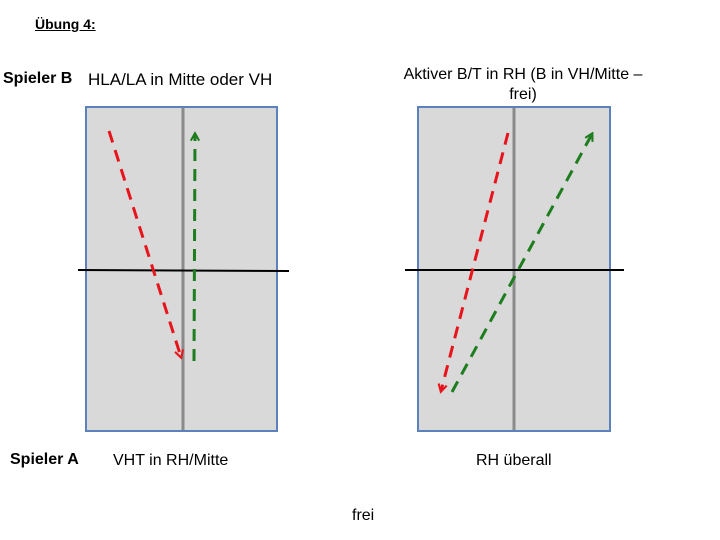  Describe the element at coordinates (180, 79) in the screenshot. I see `panel-1-top-text: HLA/LA in Mitte oder VH` at that location.